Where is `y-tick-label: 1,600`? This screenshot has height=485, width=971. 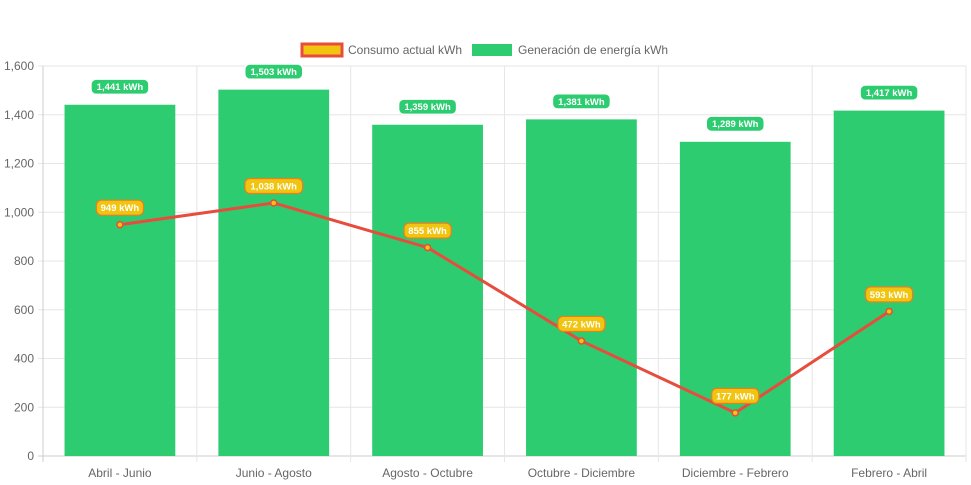 y-tick-label: 1,600 is located at coordinates (19, 66).